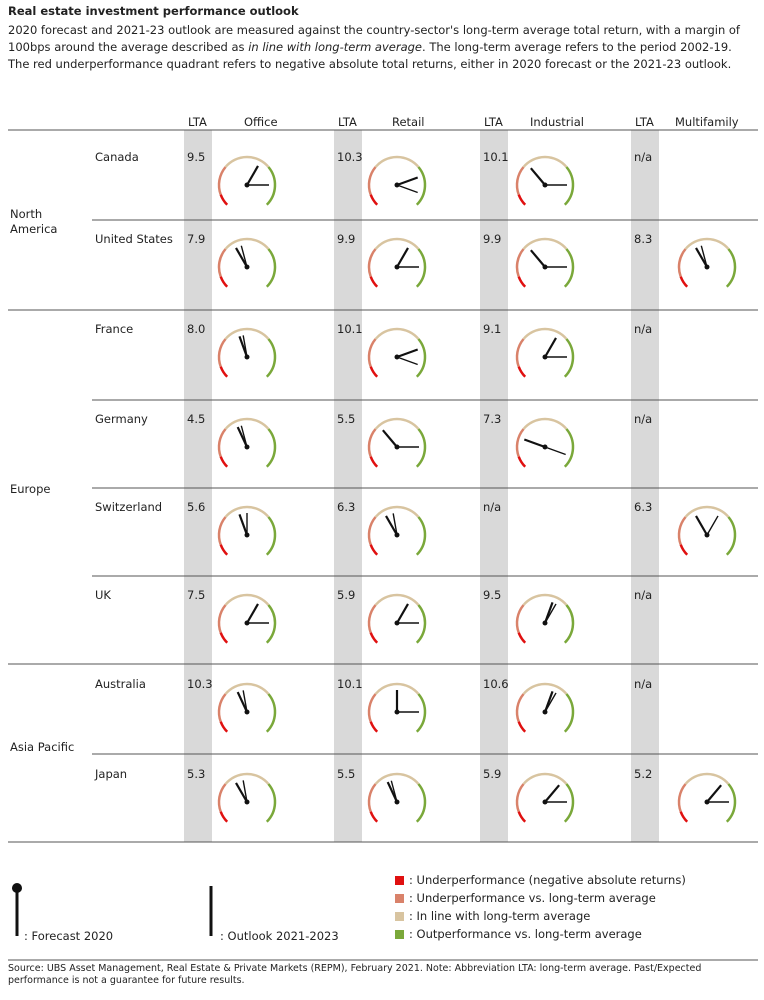 The image size is (764, 1000). What do you see at coordinates (34, 221) in the screenshot?
I see `region-label: North America` at bounding box center [34, 221].